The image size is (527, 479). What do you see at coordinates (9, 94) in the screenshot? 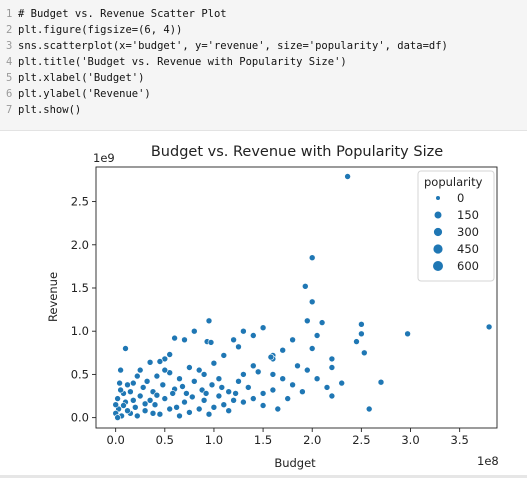
I see `line-number: 6` at bounding box center [9, 94].